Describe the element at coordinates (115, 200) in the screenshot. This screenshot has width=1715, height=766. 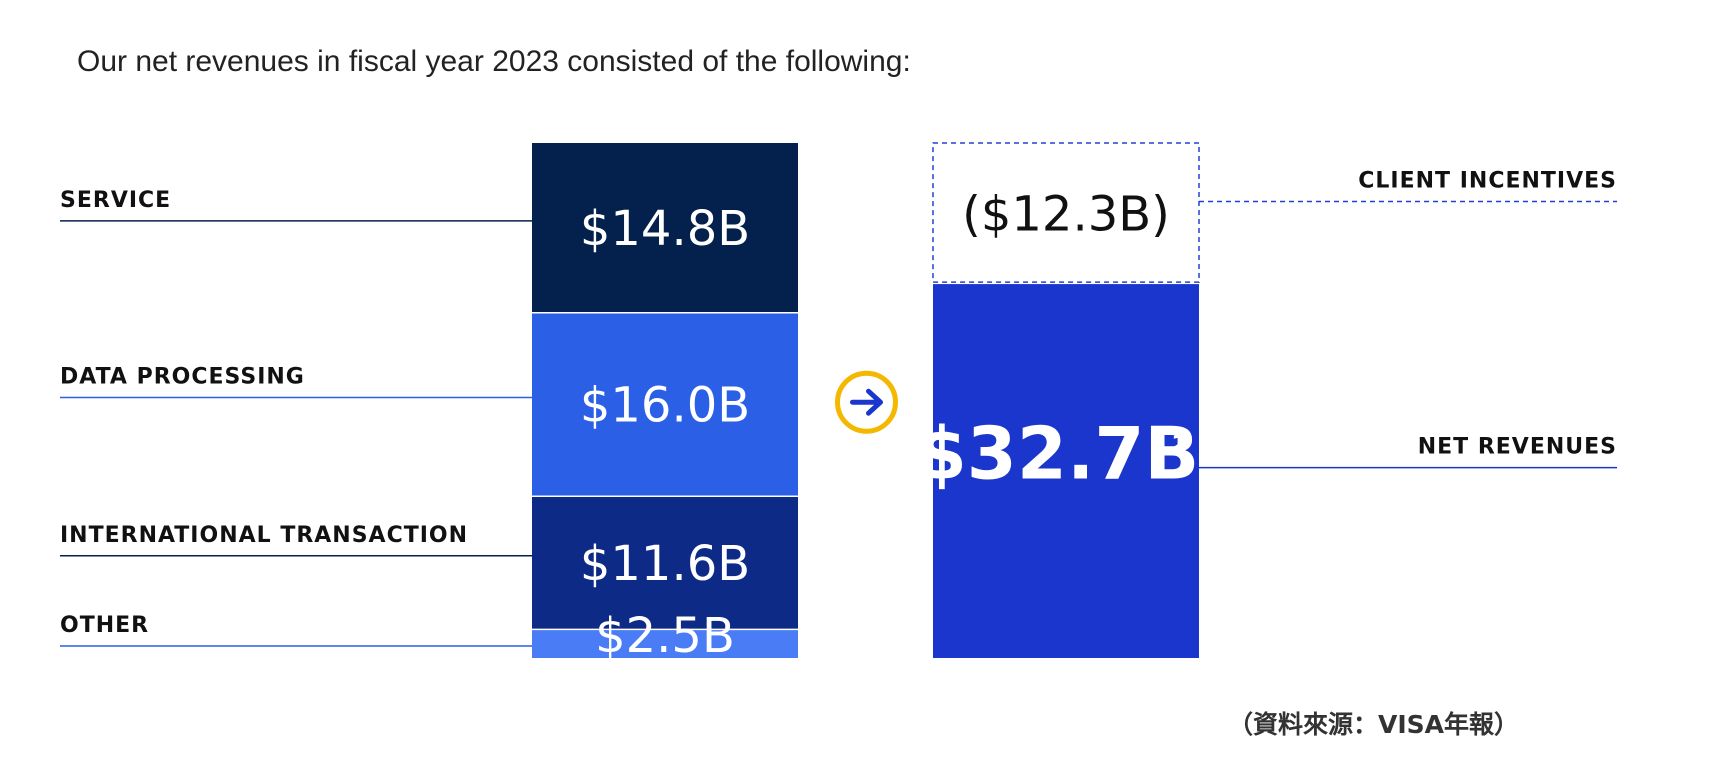
I see `category-label-service: SERVICE` at that location.